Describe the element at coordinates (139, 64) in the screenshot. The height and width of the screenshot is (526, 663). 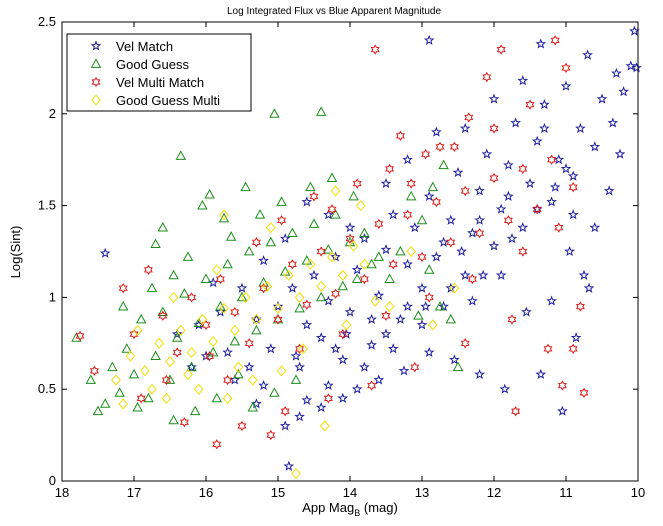
I see `legend-item: Good Guess` at that location.